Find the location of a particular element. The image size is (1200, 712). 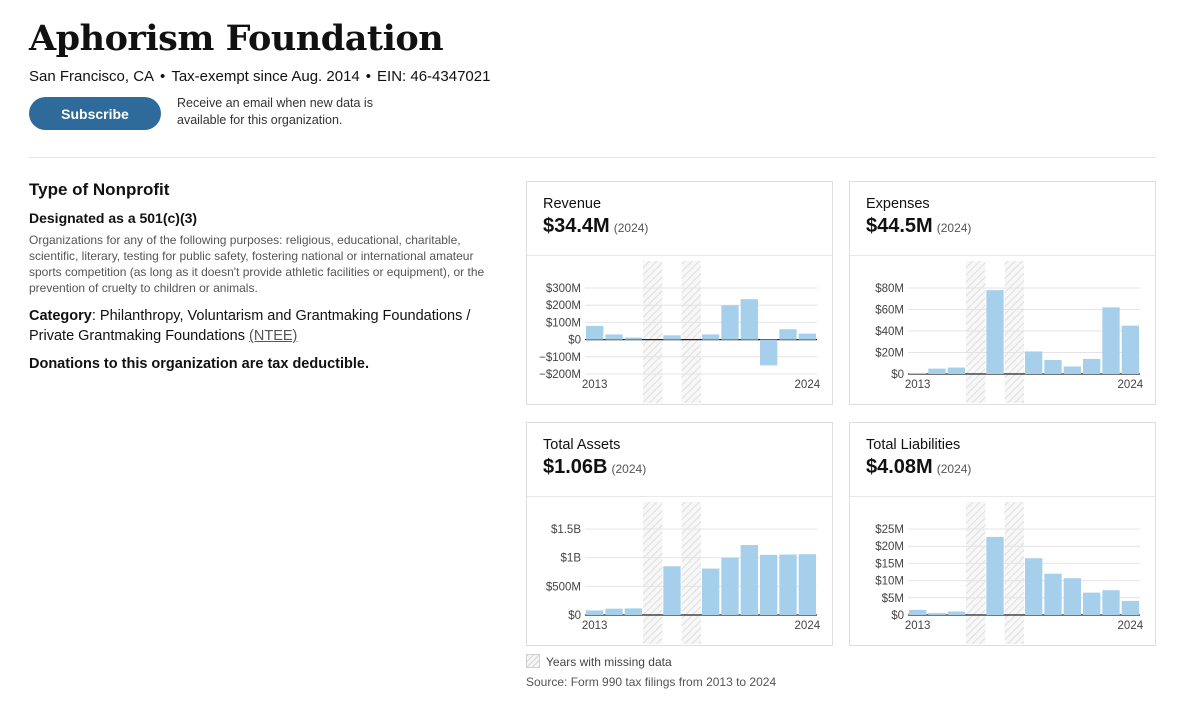

chart-value: $4.08M (2024) is located at coordinates (918, 467).